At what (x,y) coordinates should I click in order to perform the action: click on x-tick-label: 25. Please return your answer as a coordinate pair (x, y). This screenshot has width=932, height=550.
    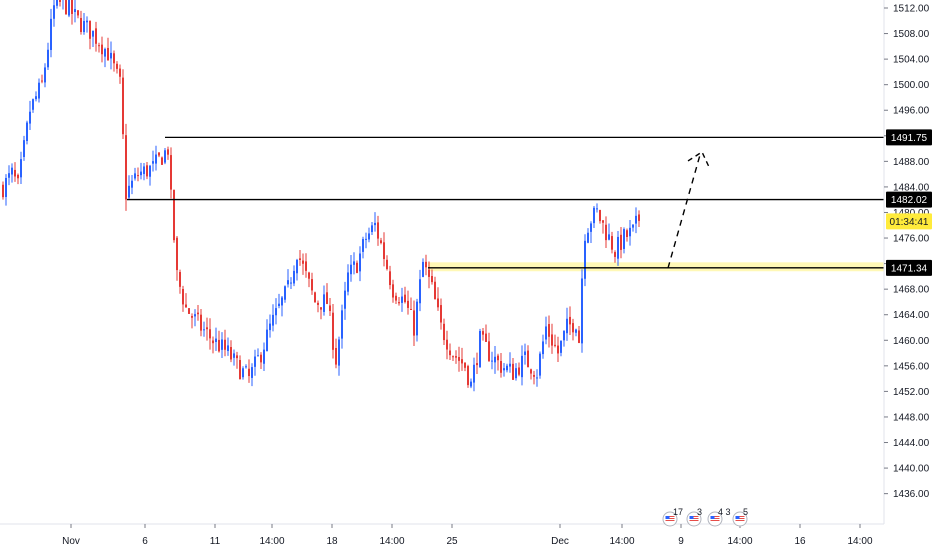
    Looking at the image, I should click on (452, 541).